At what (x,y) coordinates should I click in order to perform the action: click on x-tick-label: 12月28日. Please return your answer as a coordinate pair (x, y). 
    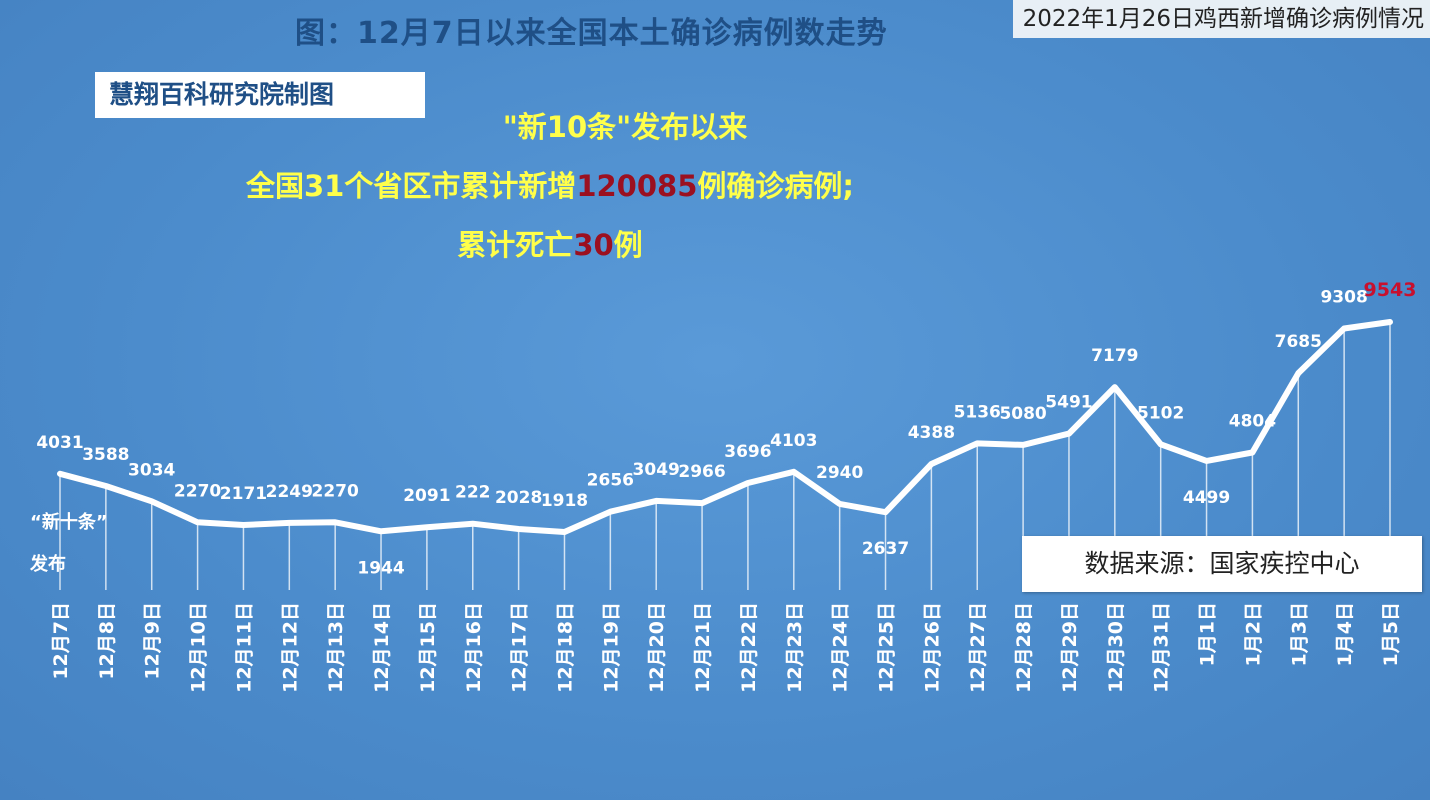
    Looking at the image, I should click on (1024, 647).